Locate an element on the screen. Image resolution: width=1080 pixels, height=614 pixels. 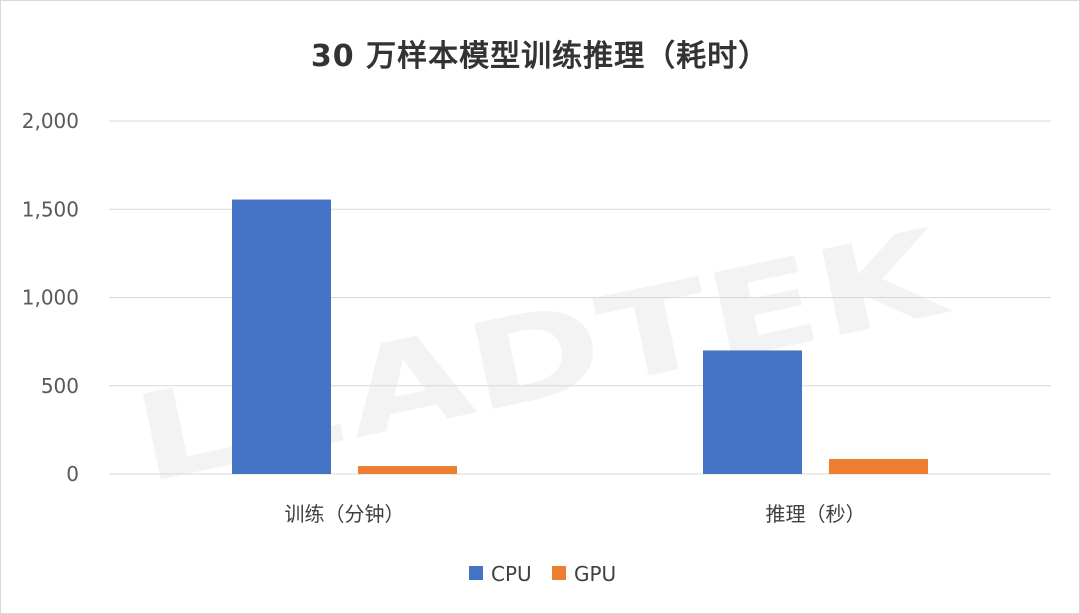
y-tick-label: 500 is located at coordinates (60, 386).